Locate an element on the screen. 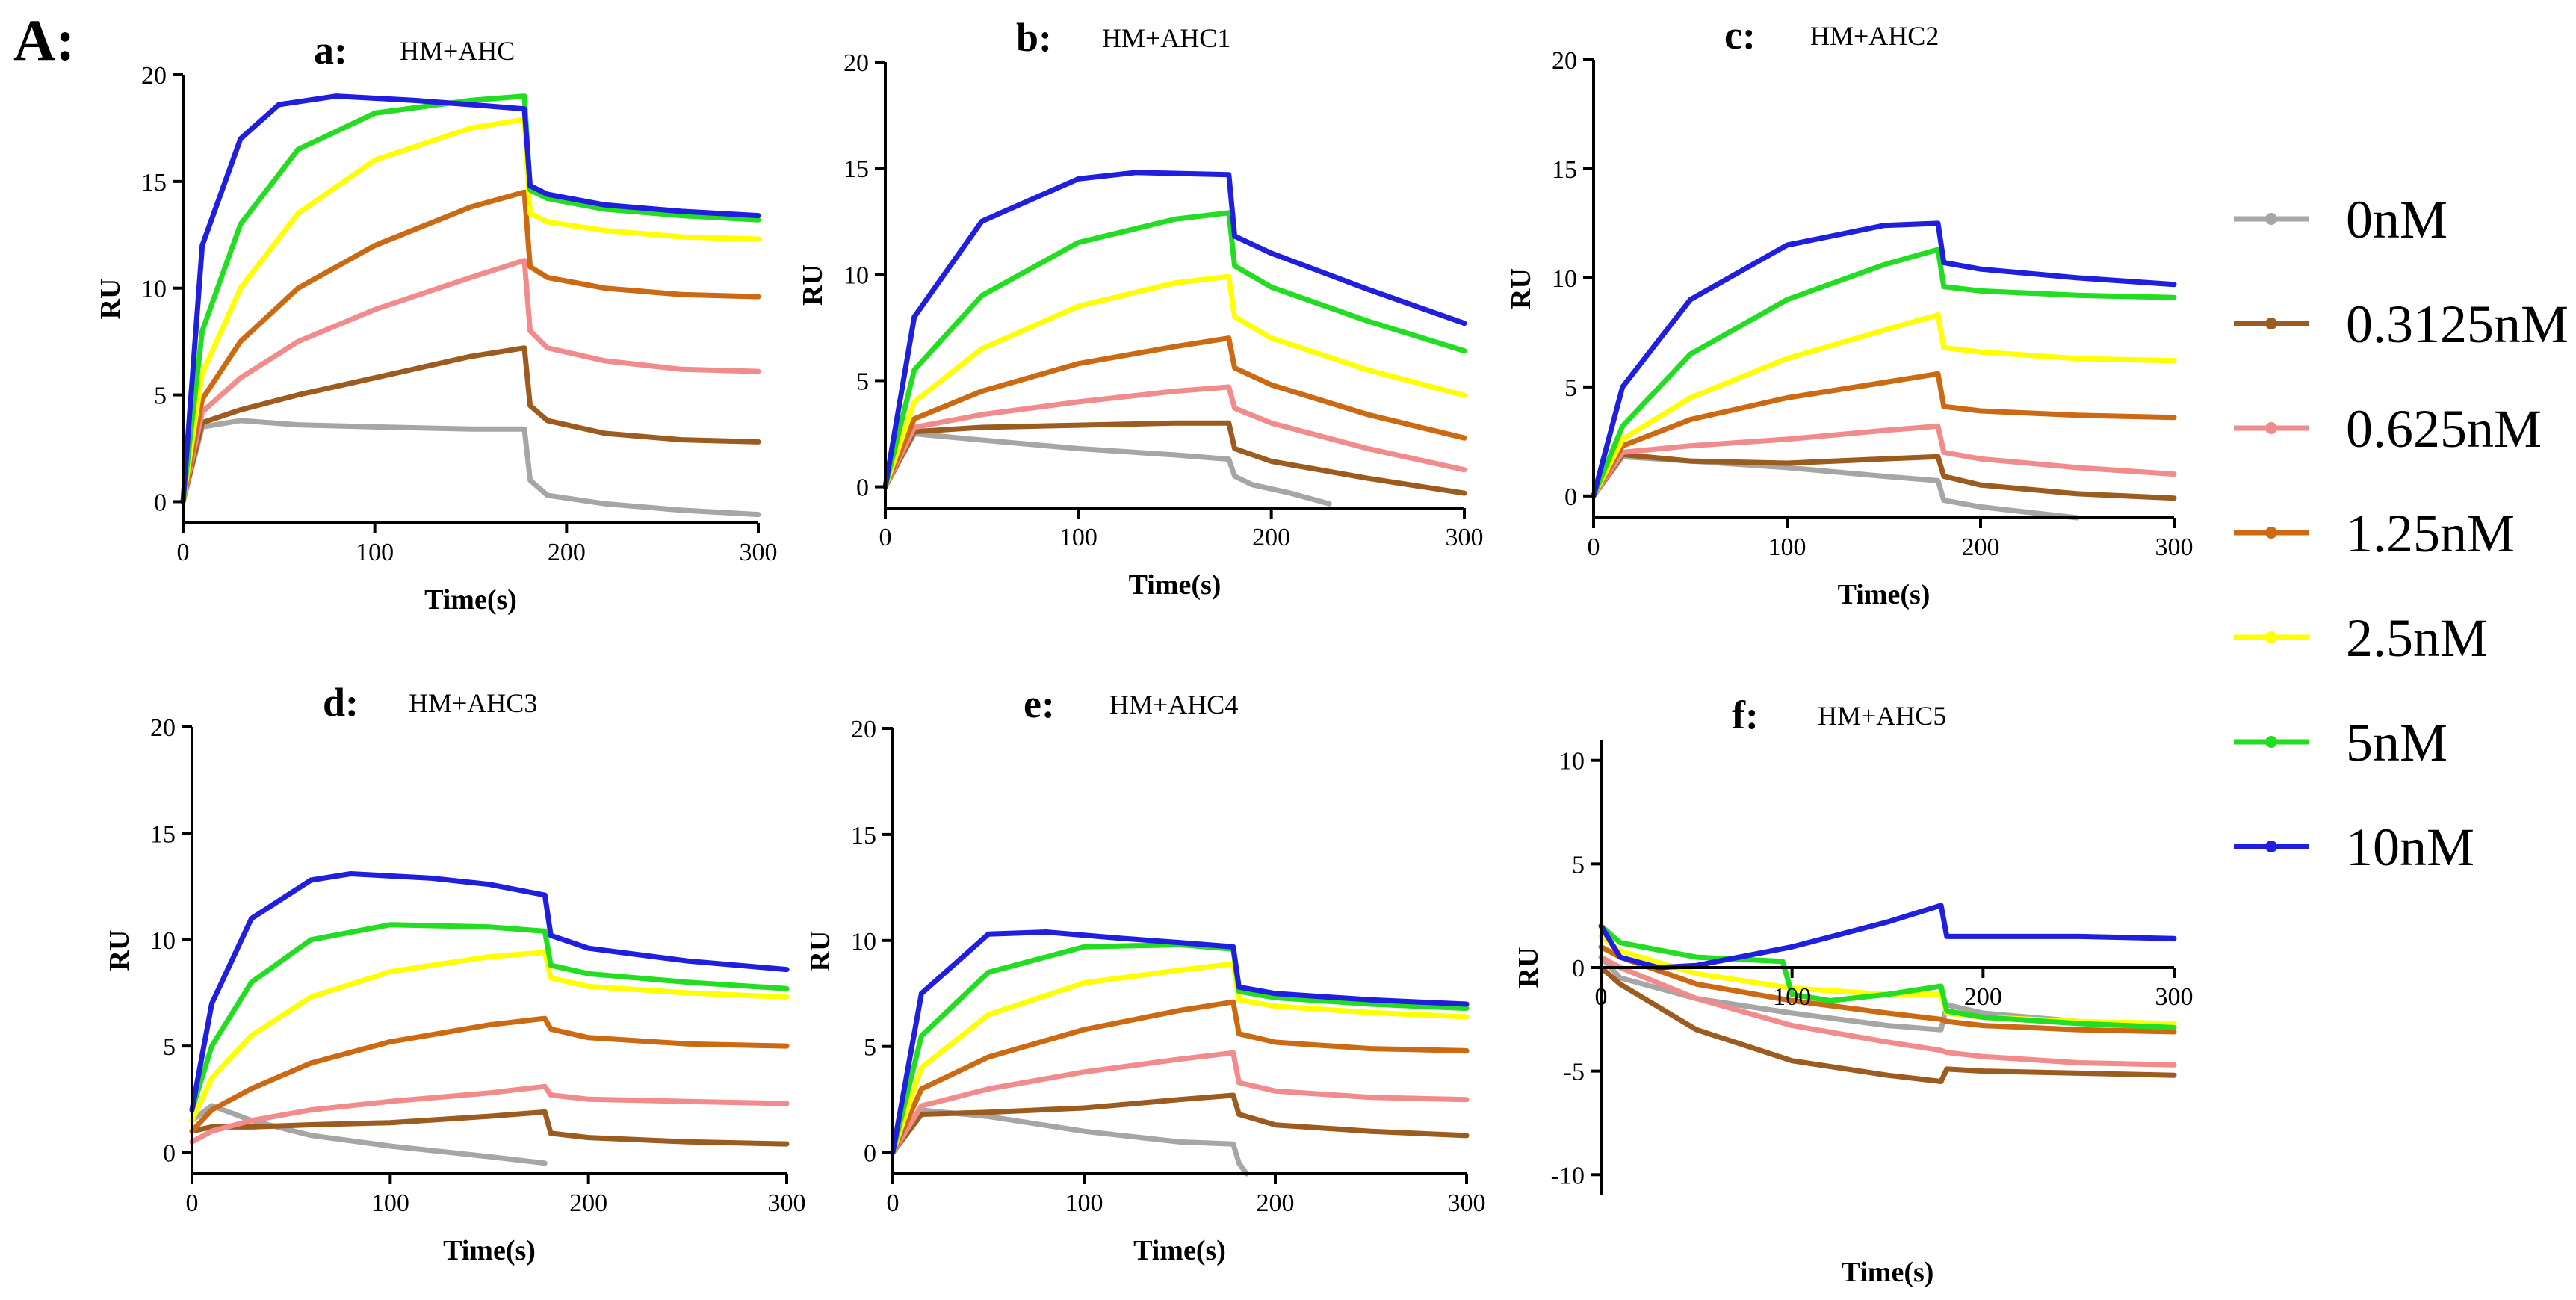 The height and width of the screenshot is (1300, 2576). legend-item: 0.625nM is located at coordinates (2388, 429).